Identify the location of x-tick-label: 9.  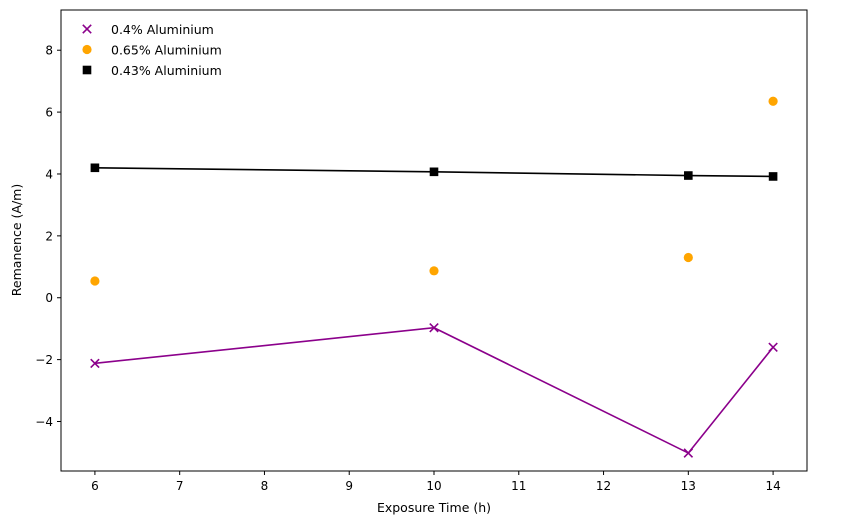
(349, 486).